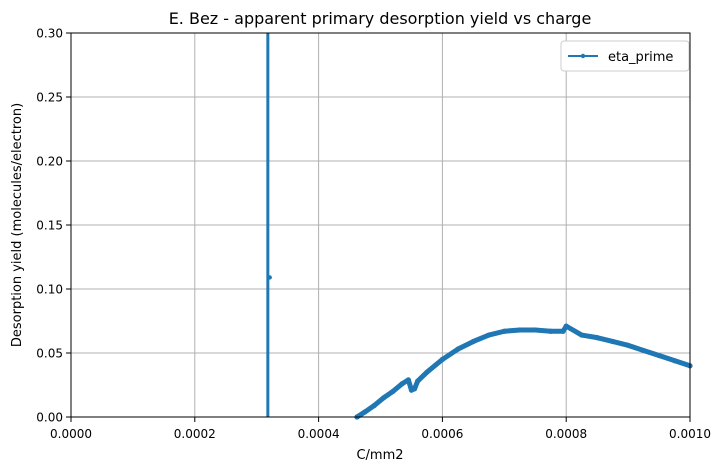  What do you see at coordinates (49, 162) in the screenshot?
I see `y-tick-label: 0.20` at bounding box center [49, 162].